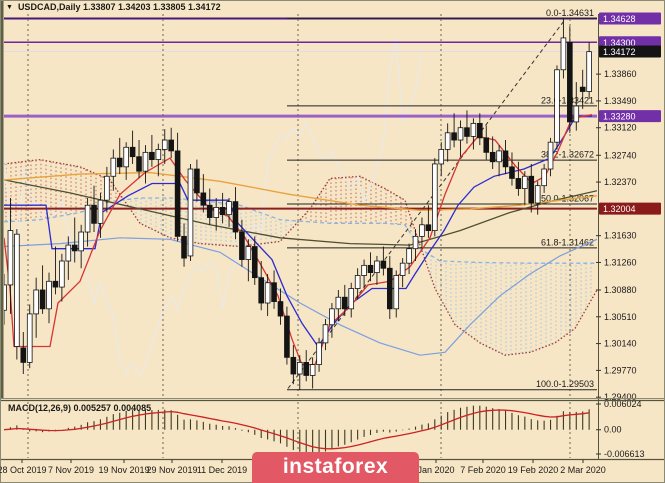  What do you see at coordinates (620, 397) in the screenshot?
I see `price-tick-label: 1.29400` at bounding box center [620, 397].